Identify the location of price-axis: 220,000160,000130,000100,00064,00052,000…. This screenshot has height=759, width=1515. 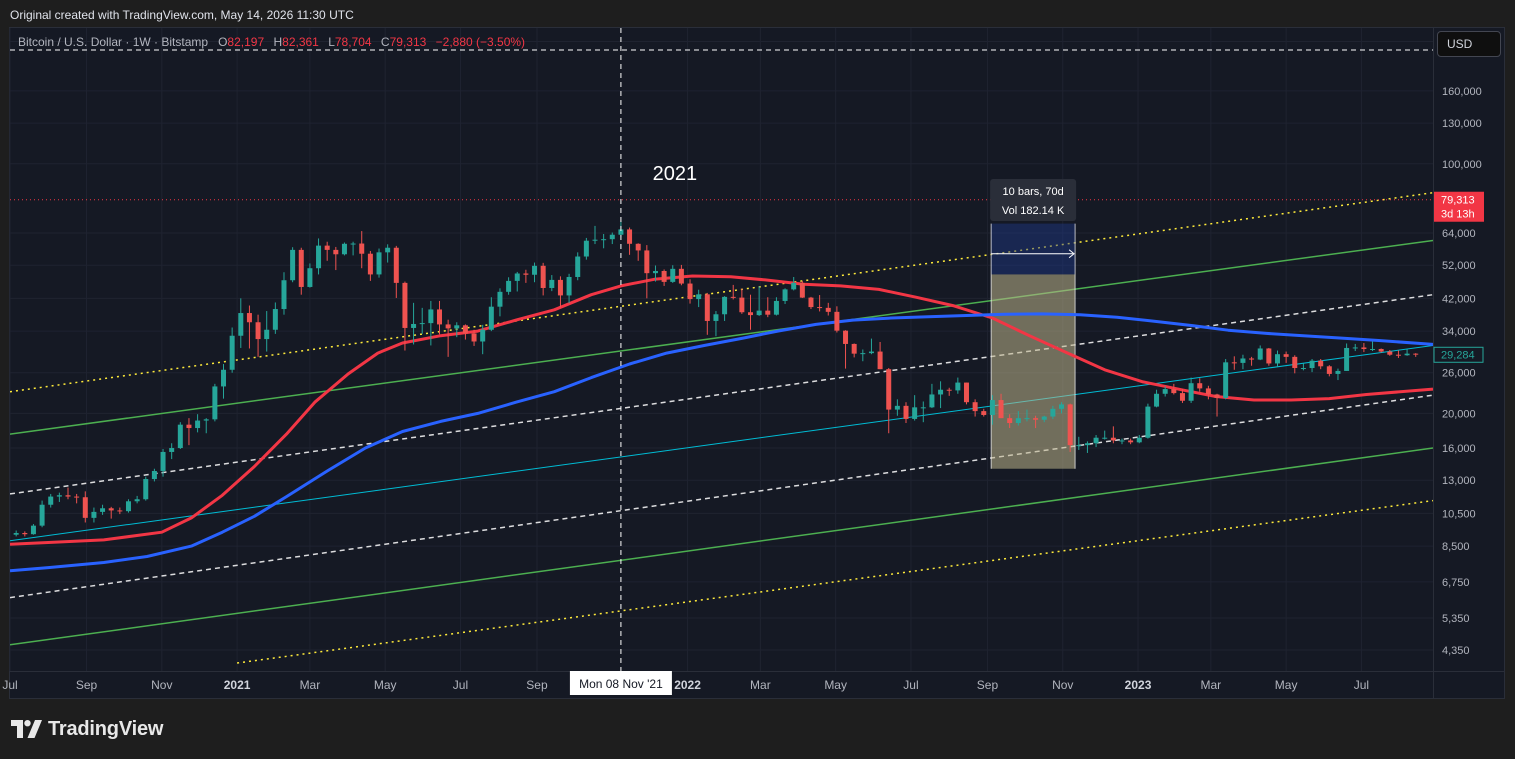
(1462, 346).